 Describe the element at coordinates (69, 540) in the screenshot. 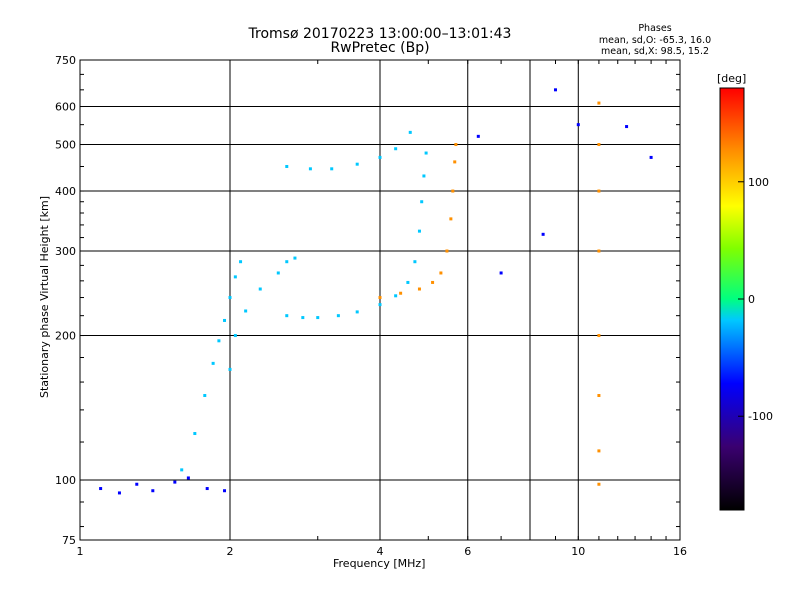

I see `y-tick-label: 75` at that location.